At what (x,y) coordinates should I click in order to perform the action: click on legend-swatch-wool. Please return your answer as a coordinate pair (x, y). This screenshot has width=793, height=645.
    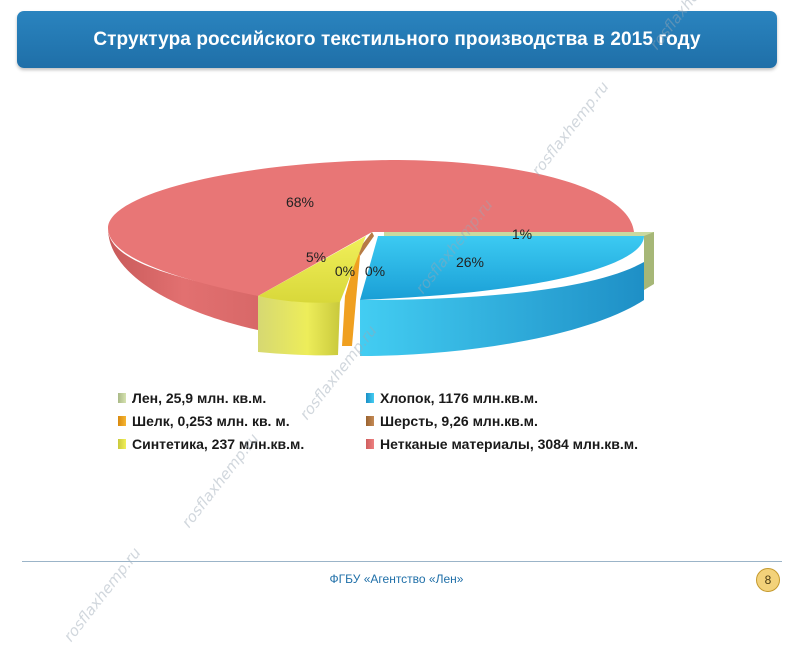
    Looking at the image, I should click on (370, 420).